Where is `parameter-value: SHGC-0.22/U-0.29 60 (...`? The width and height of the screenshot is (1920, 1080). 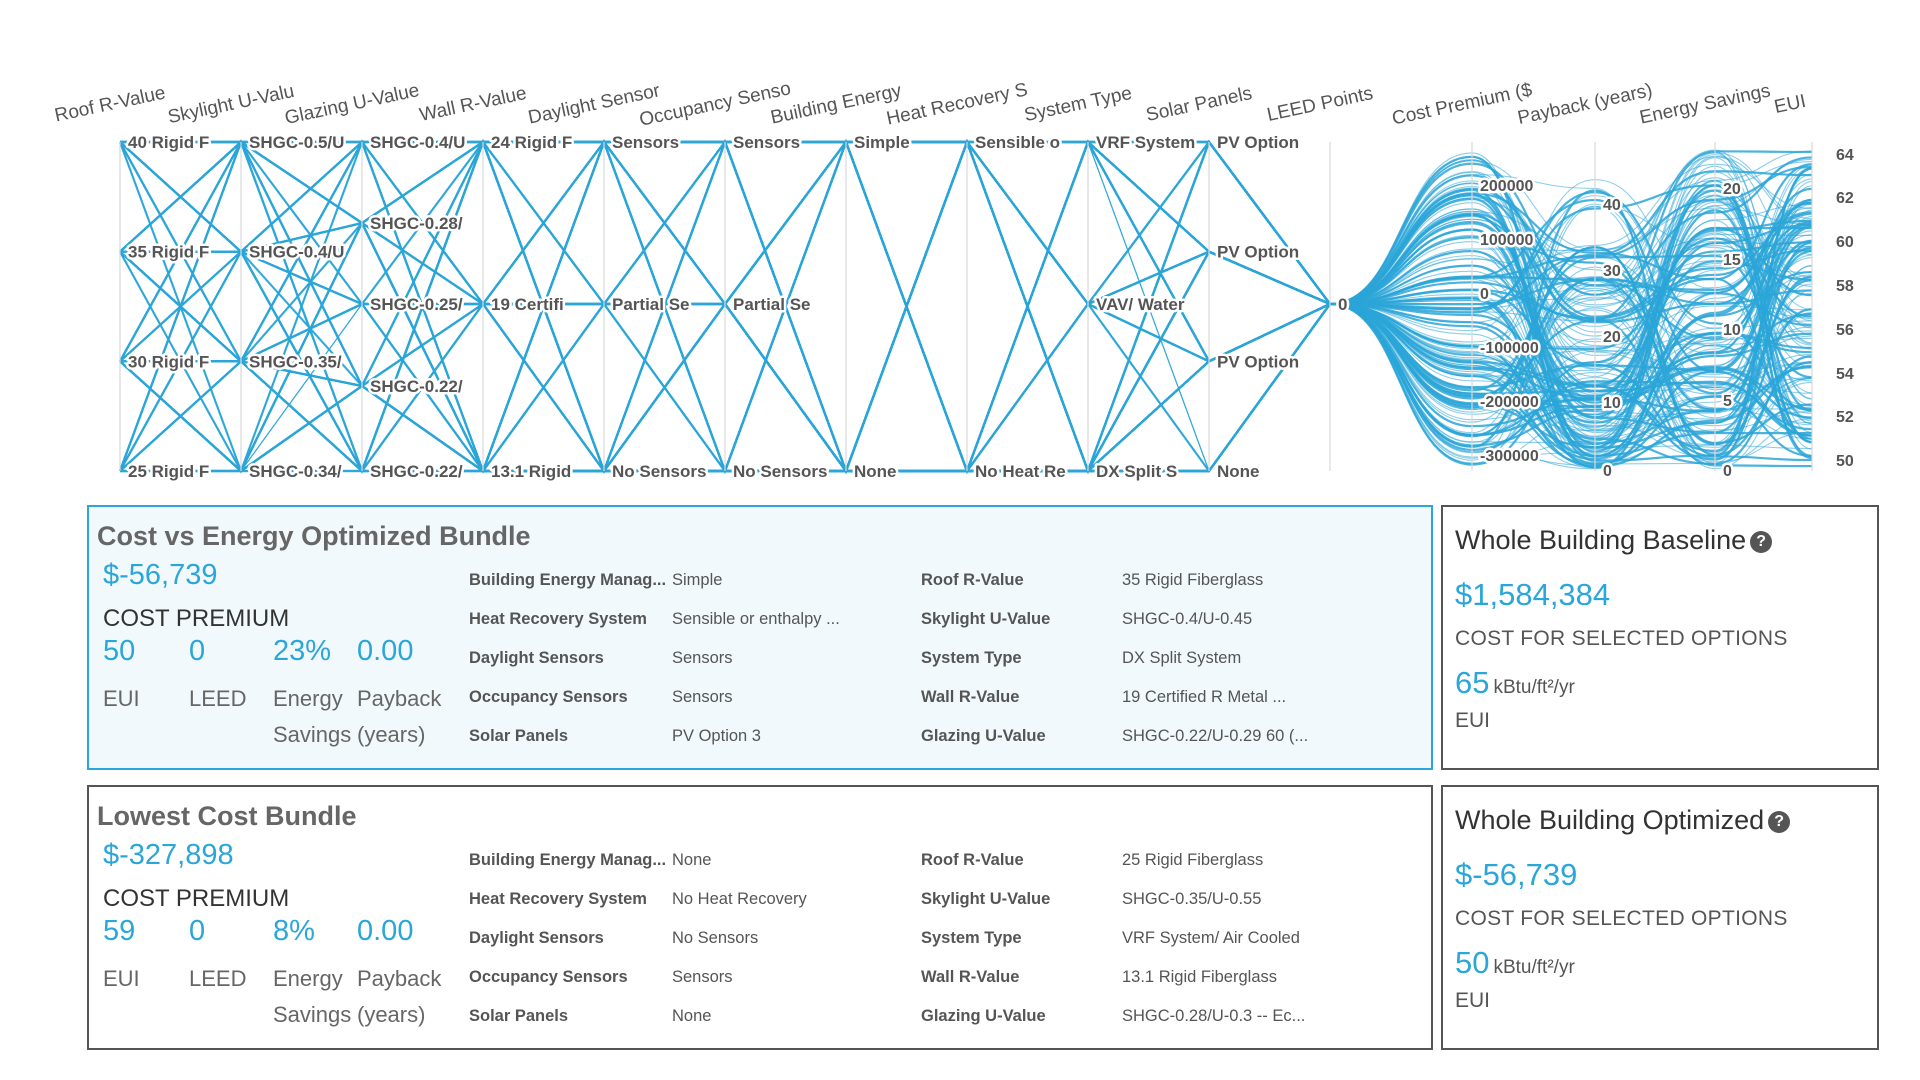
parameter-value: SHGC-0.22/U-0.29 60 (... is located at coordinates (1215, 736).